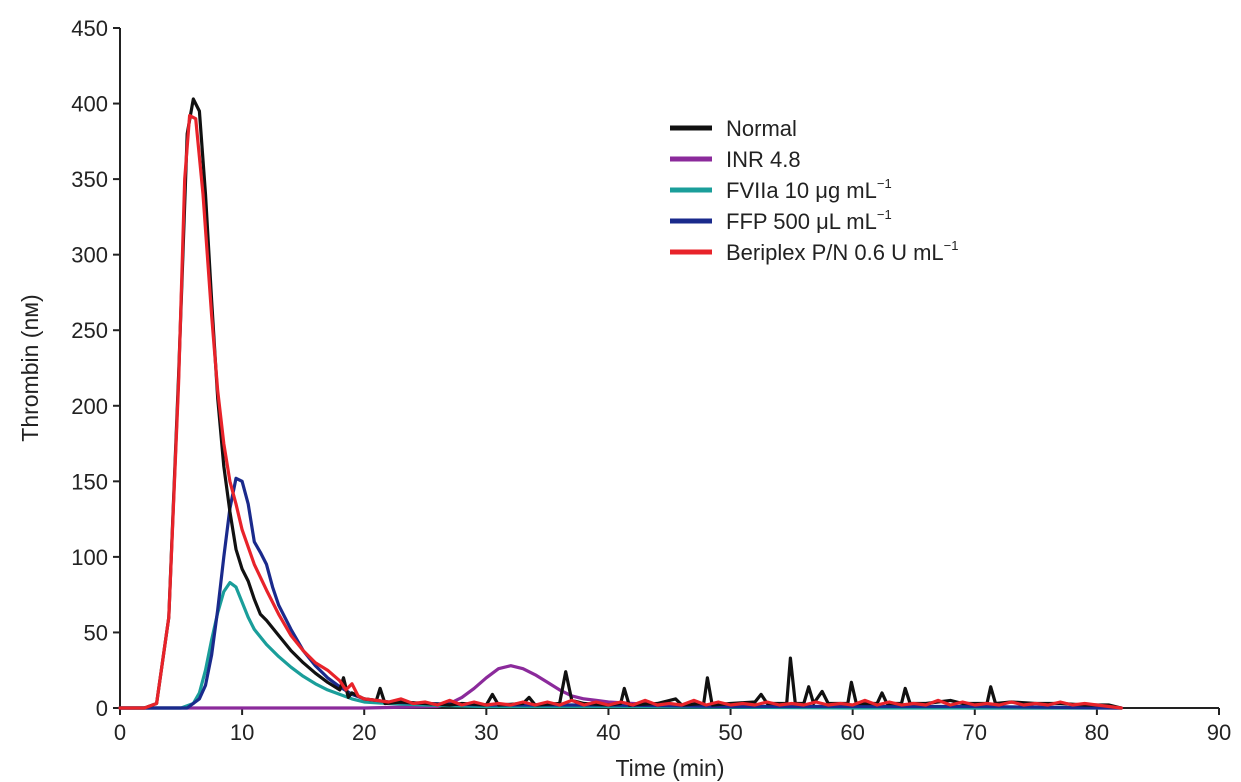  Describe the element at coordinates (608, 732) in the screenshot. I see `x-tick-label: 40` at that location.